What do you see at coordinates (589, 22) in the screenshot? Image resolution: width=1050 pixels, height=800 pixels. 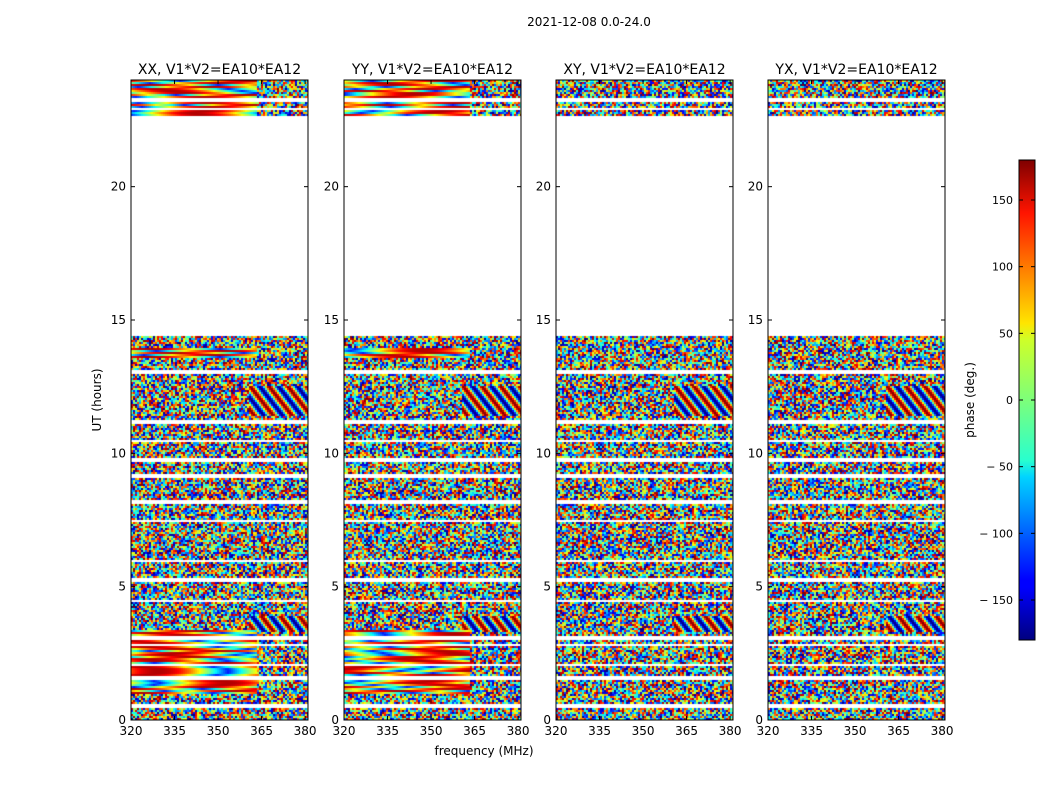 I see `figure-suptitle: 2021-12-08 0.0-24.0` at bounding box center [589, 22].